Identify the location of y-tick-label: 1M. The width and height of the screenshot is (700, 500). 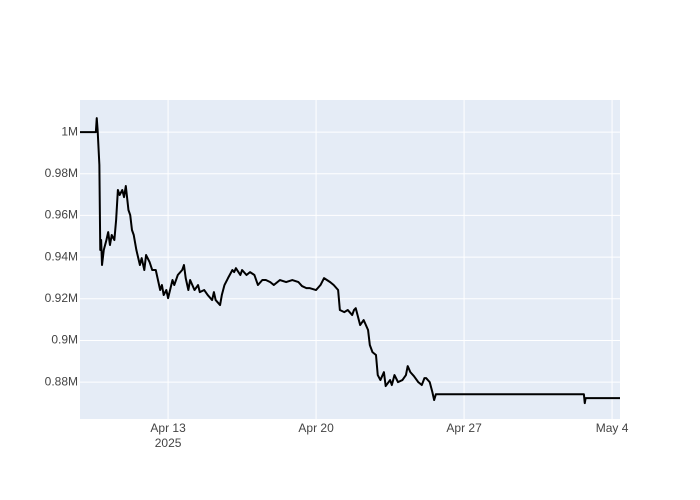
(69, 131).